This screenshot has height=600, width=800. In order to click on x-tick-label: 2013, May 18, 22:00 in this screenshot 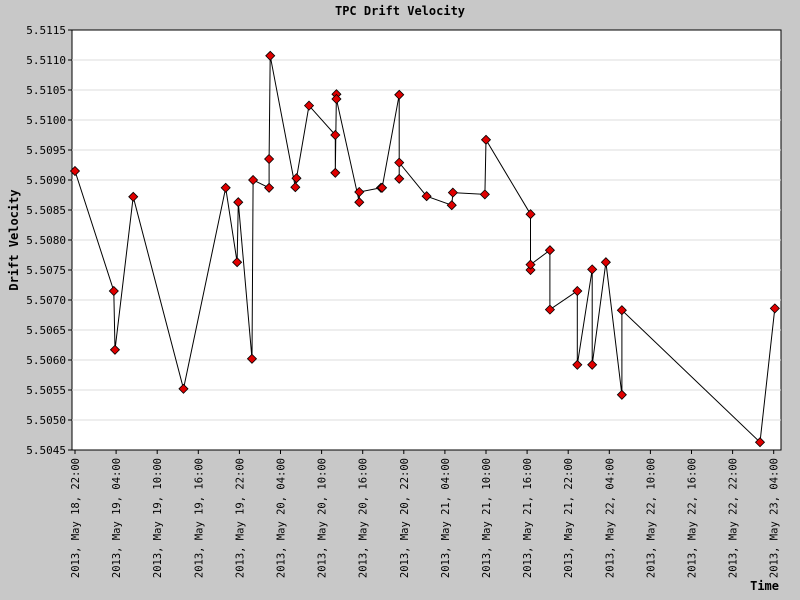, I will do `click(76, 518)`.